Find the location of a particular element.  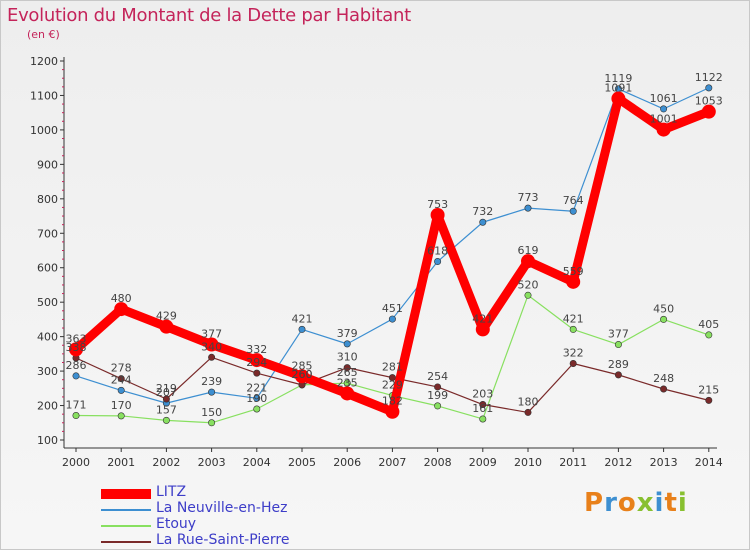

chart-subtitle: (en €) is located at coordinates (43, 34).